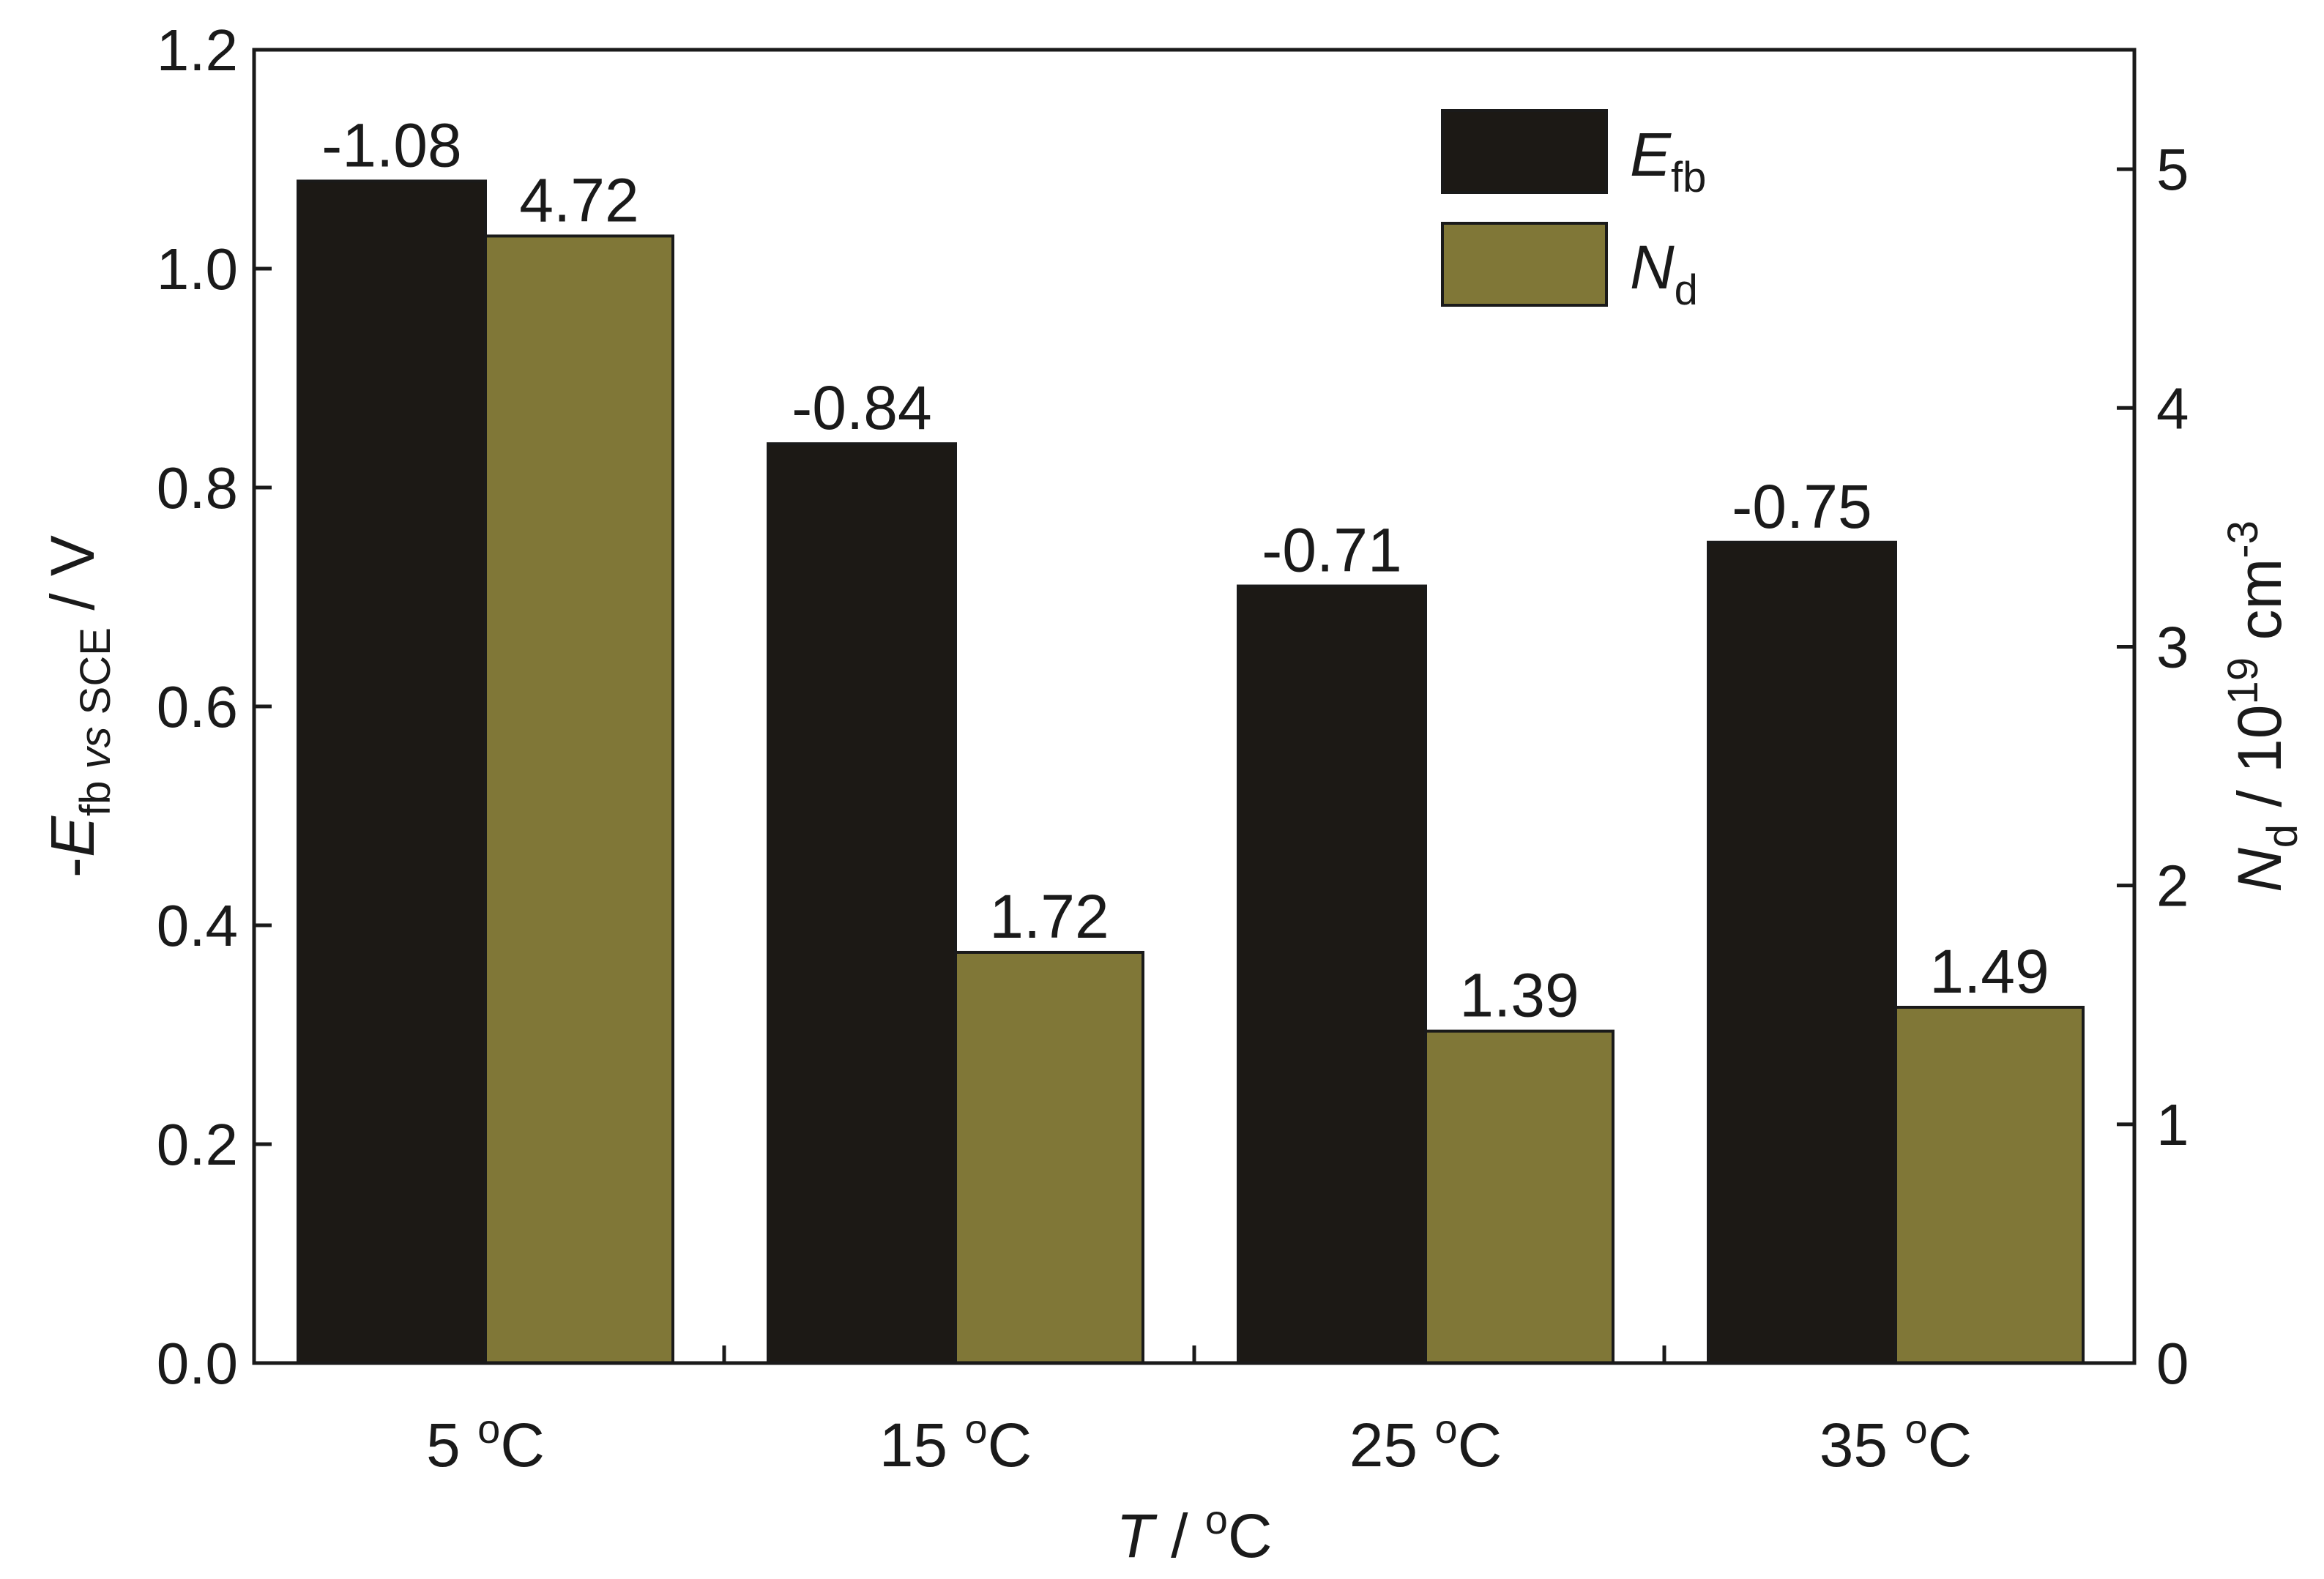  What do you see at coordinates (1989, 971) in the screenshot?
I see `bar-label-nd-3: 1.49` at bounding box center [1989, 971].